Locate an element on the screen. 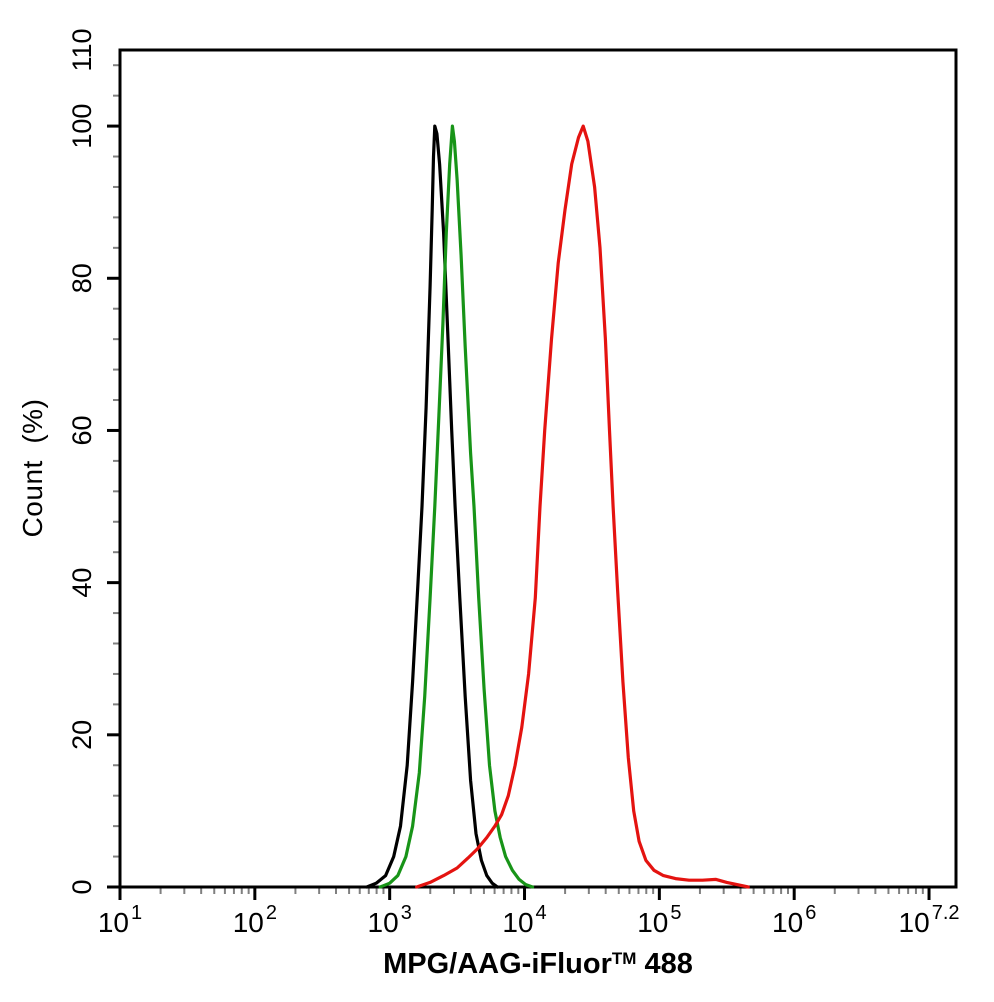  x-axis-tick-label: 10 1 is located at coordinates (120, 920).